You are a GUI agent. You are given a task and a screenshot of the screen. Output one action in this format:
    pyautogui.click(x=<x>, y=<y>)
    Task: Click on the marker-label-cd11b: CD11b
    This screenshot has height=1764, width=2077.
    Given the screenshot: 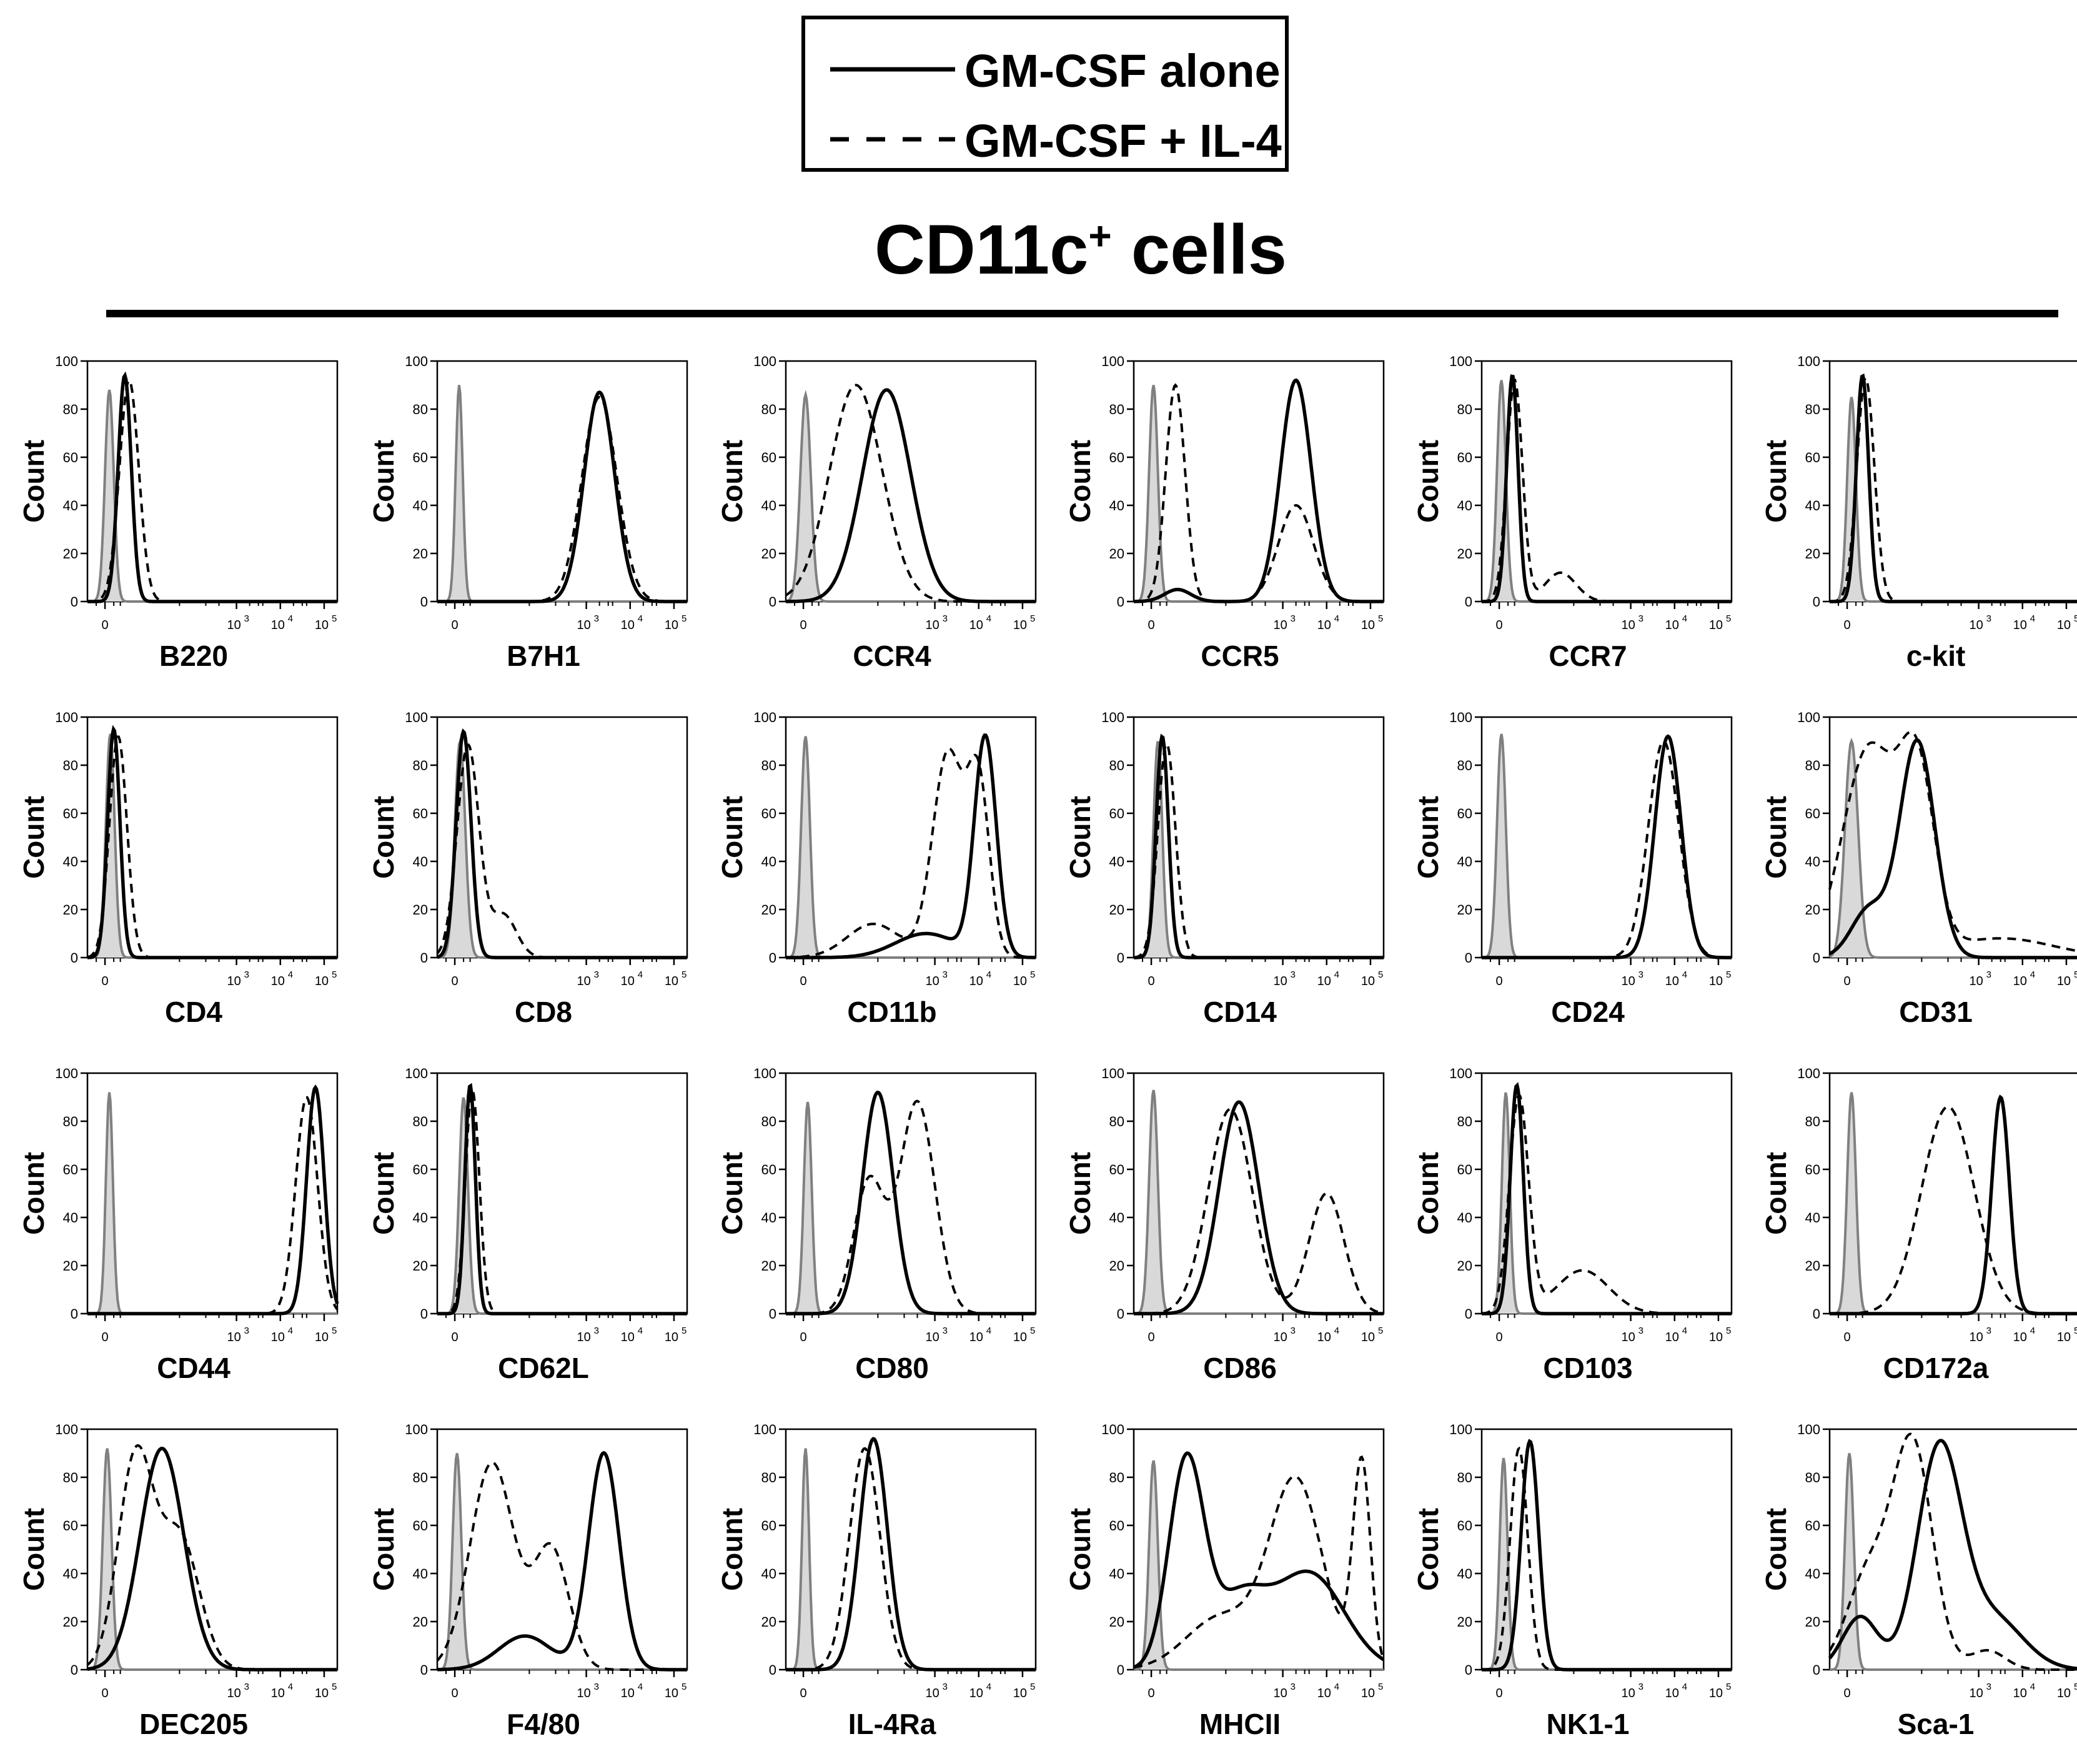 What is the action you would take?
    pyautogui.click(x=891, y=1012)
    